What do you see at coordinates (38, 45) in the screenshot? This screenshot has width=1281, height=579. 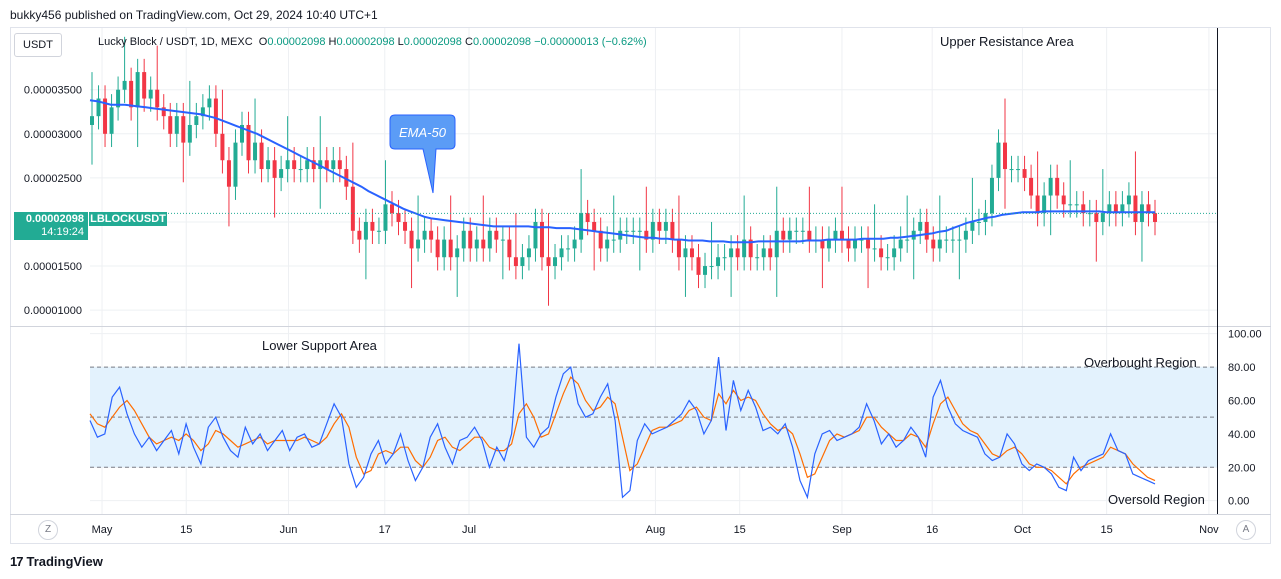 I see `currency-button: USDT` at bounding box center [38, 45].